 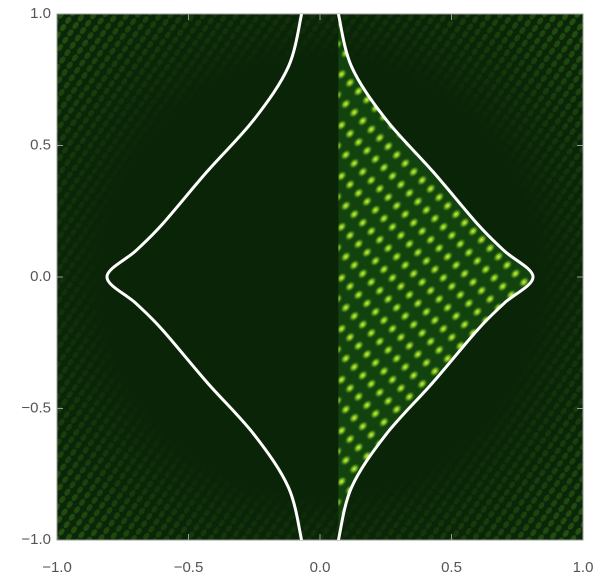 What do you see at coordinates (40, 144) in the screenshot?
I see `y-tick-label: 0.5` at bounding box center [40, 144].